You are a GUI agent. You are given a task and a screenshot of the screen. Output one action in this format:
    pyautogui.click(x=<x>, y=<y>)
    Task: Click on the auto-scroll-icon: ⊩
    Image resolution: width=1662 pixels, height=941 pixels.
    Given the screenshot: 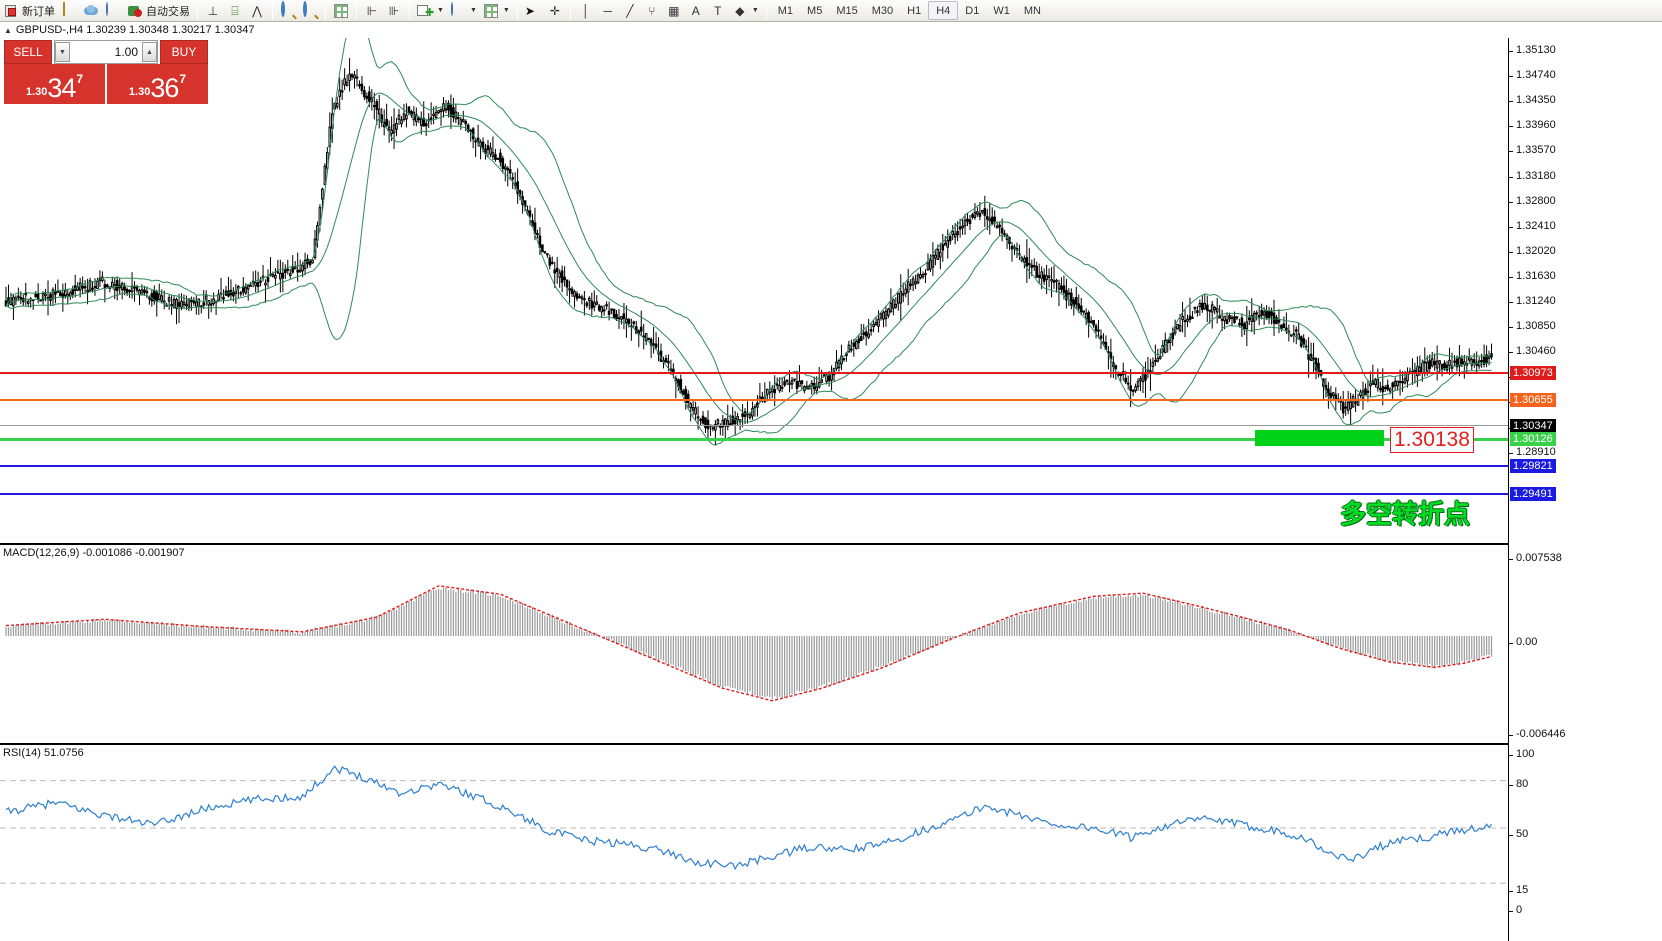 What is the action you would take?
    pyautogui.click(x=372, y=10)
    